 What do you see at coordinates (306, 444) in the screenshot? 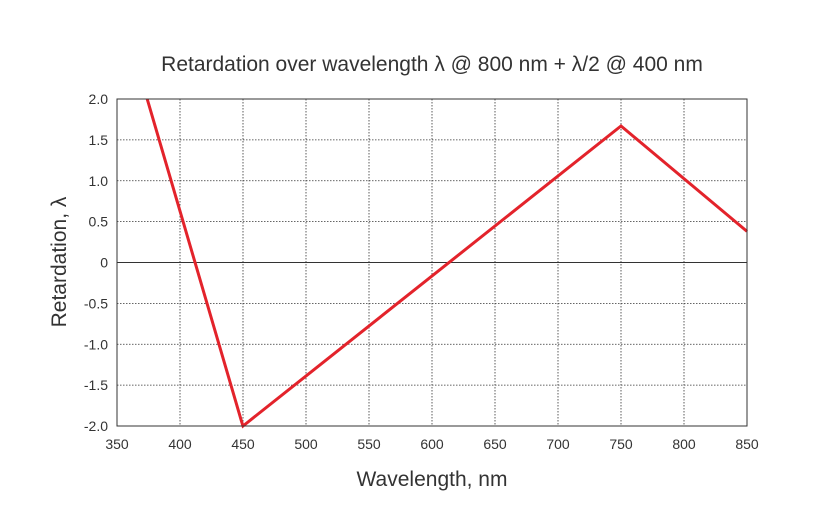
I see `x-tick-label: 500` at bounding box center [306, 444].